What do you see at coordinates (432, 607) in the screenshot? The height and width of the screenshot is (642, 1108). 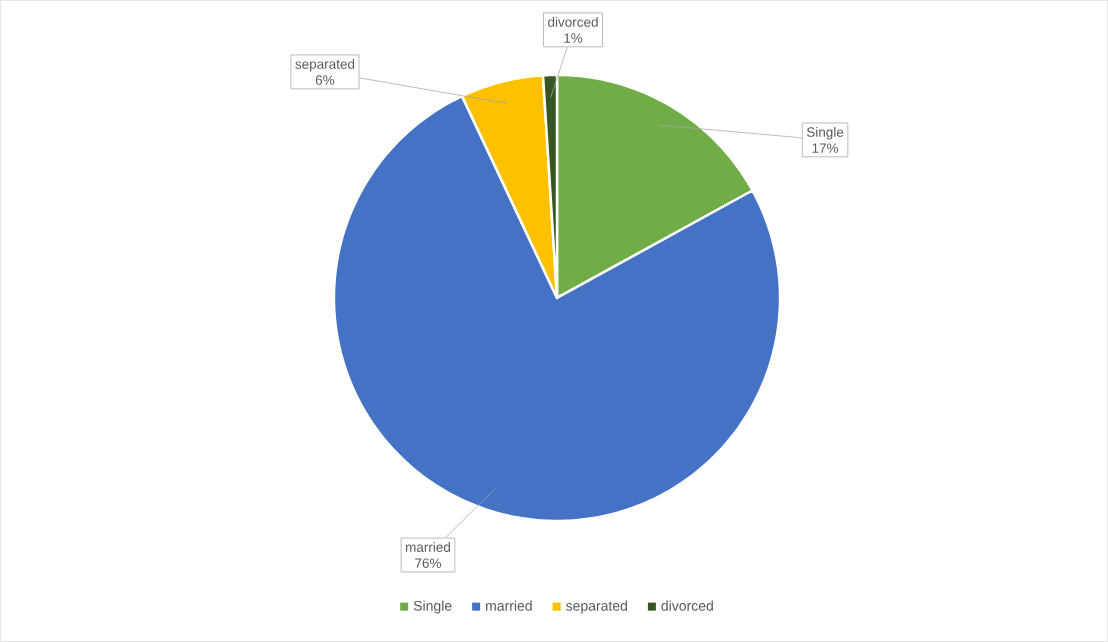 I see `legend-label: Single` at bounding box center [432, 607].